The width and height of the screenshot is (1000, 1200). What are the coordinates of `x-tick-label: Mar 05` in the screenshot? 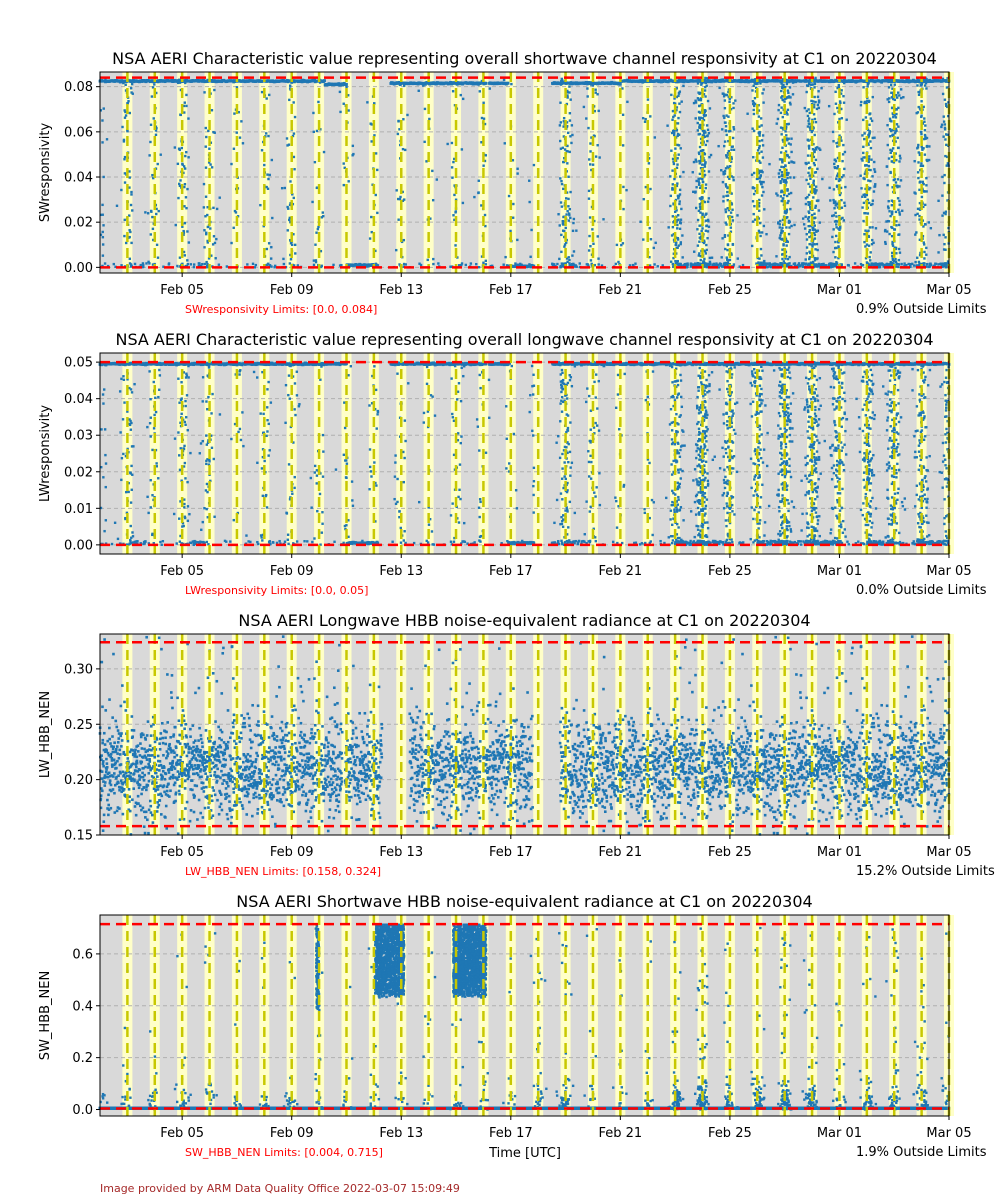 It's located at (948, 290).